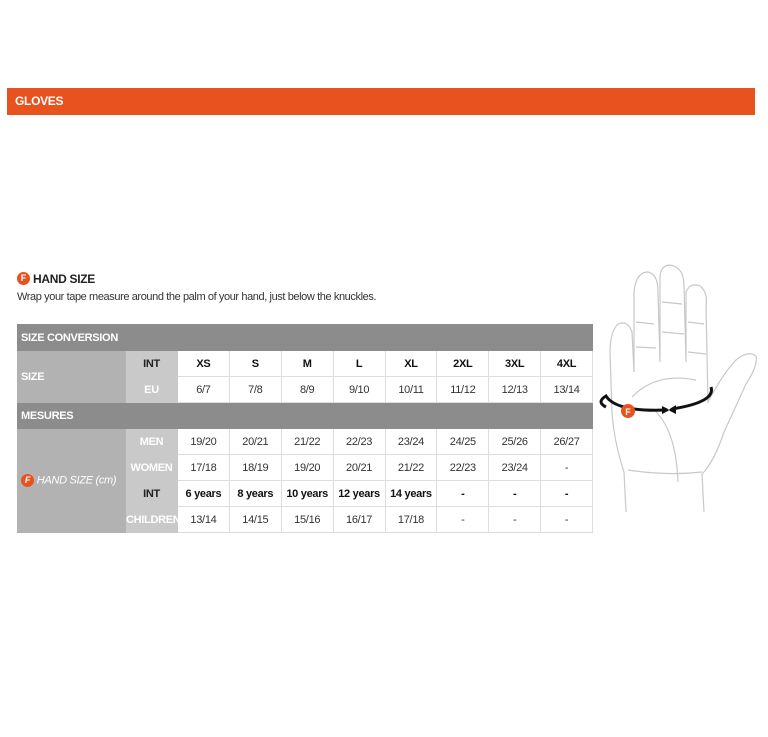  What do you see at coordinates (153, 519) in the screenshot?
I see `children-label: CHILDREN` at bounding box center [153, 519].